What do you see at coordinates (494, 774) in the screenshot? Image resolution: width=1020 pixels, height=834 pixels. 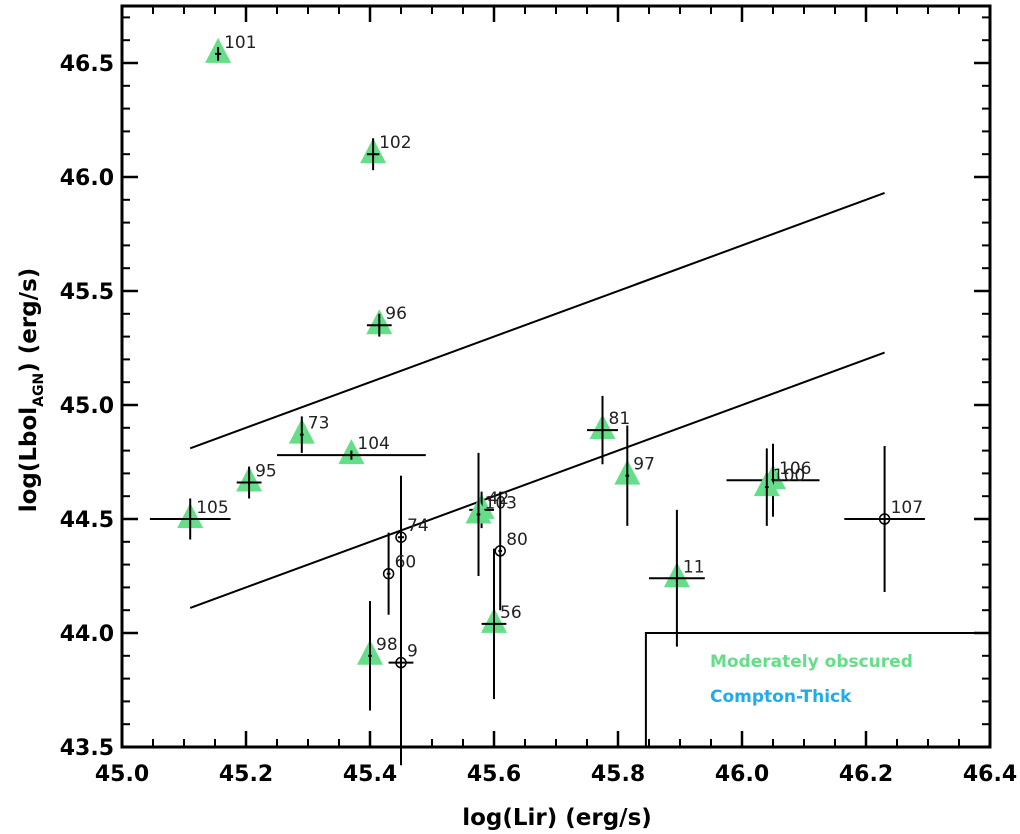 I see `x-tick-label: 45.6` at bounding box center [494, 774].